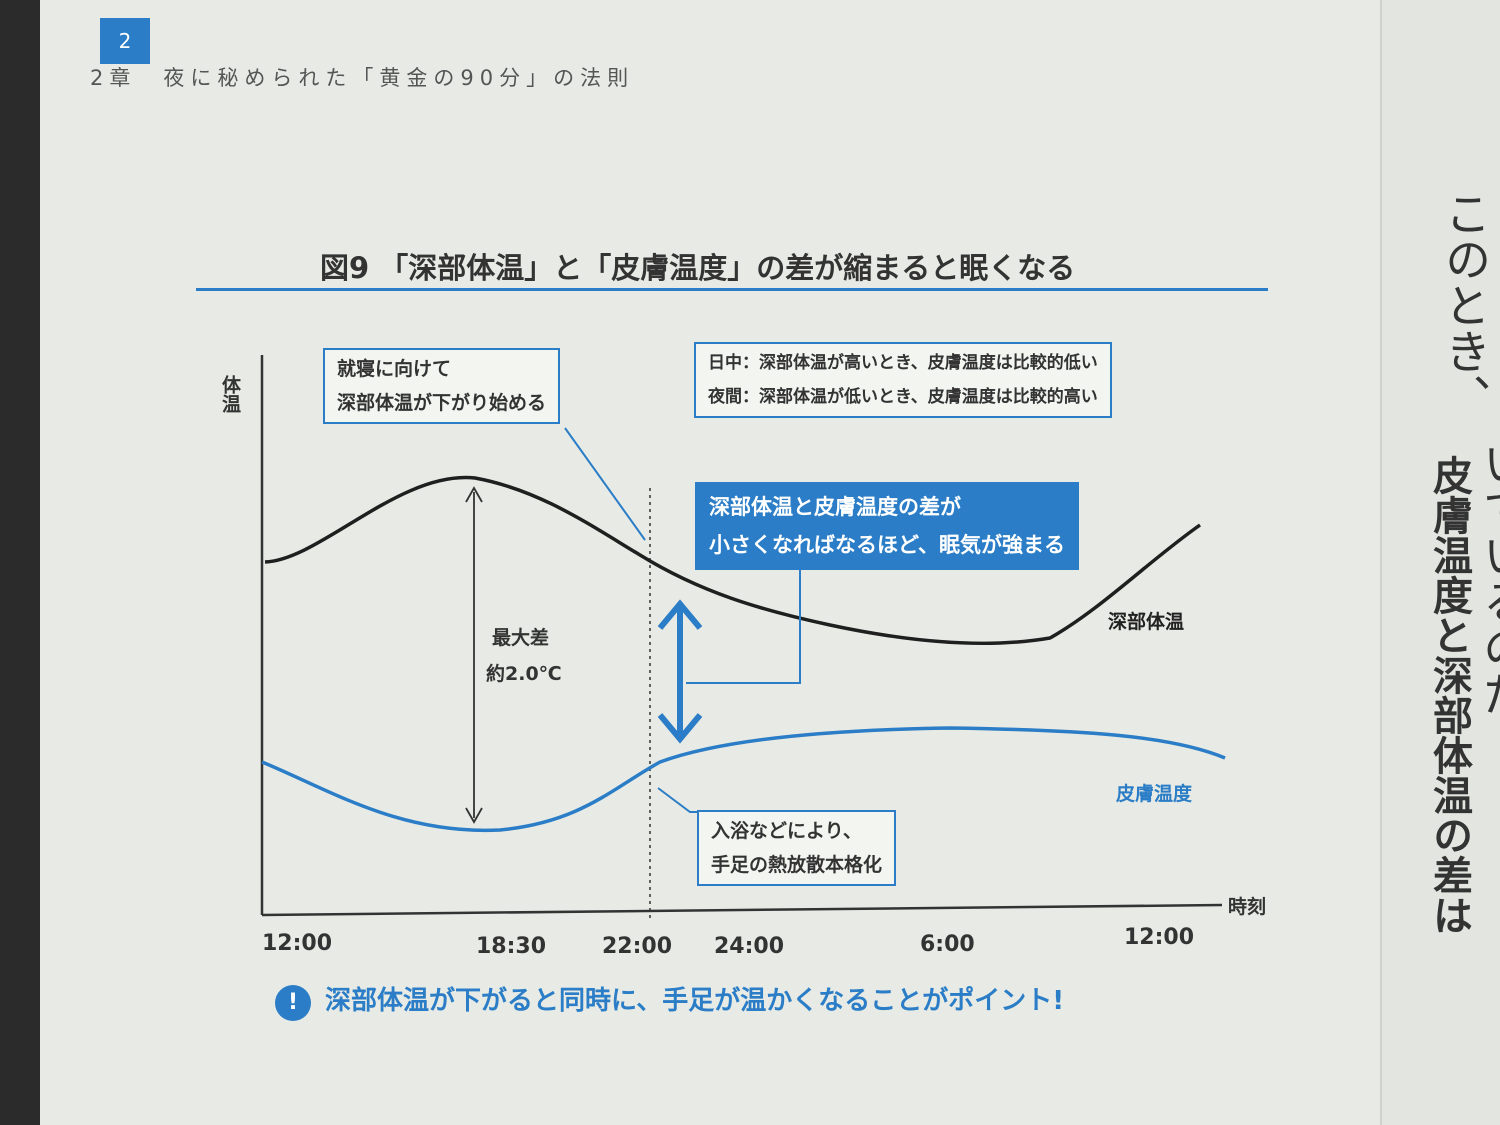  Describe the element at coordinates (887, 545) in the screenshot. I see `callout-key-line2: 小さくなればなるほど、眠気が強まる` at that location.